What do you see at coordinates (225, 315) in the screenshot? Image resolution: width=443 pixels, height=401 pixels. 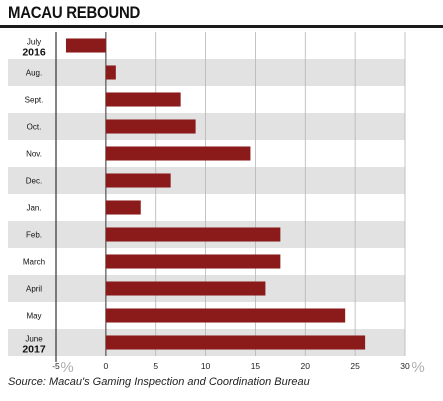 I see `bar-may` at bounding box center [225, 315].